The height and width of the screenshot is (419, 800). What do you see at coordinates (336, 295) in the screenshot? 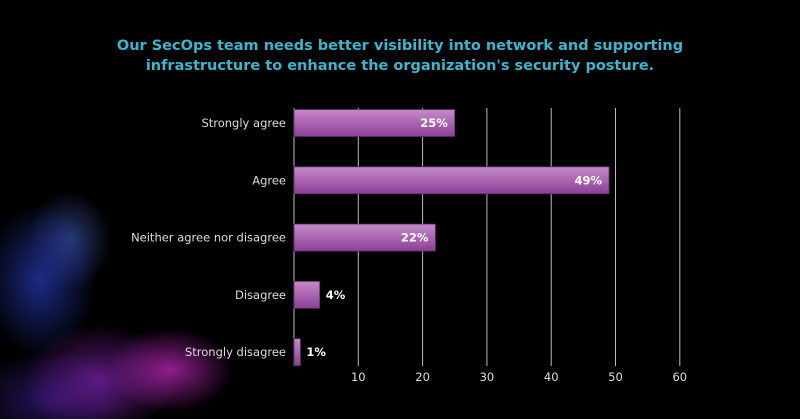
I see `data-label: 4%` at bounding box center [336, 295].